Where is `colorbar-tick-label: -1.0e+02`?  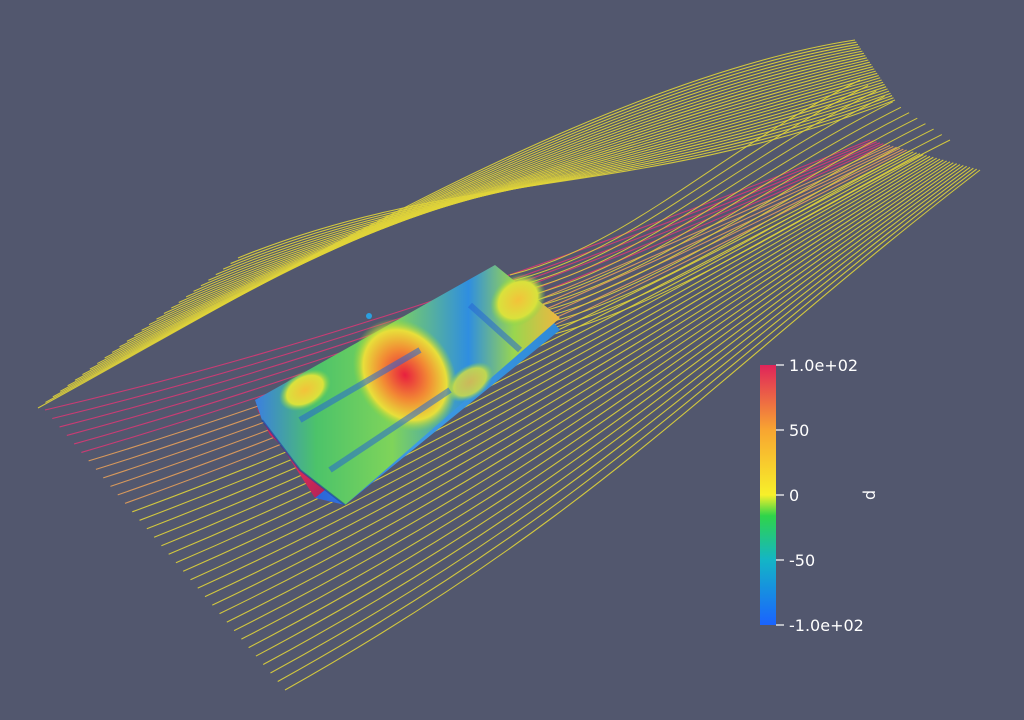
colorbar-tick-label: -1.0e+02 is located at coordinates (826, 625).